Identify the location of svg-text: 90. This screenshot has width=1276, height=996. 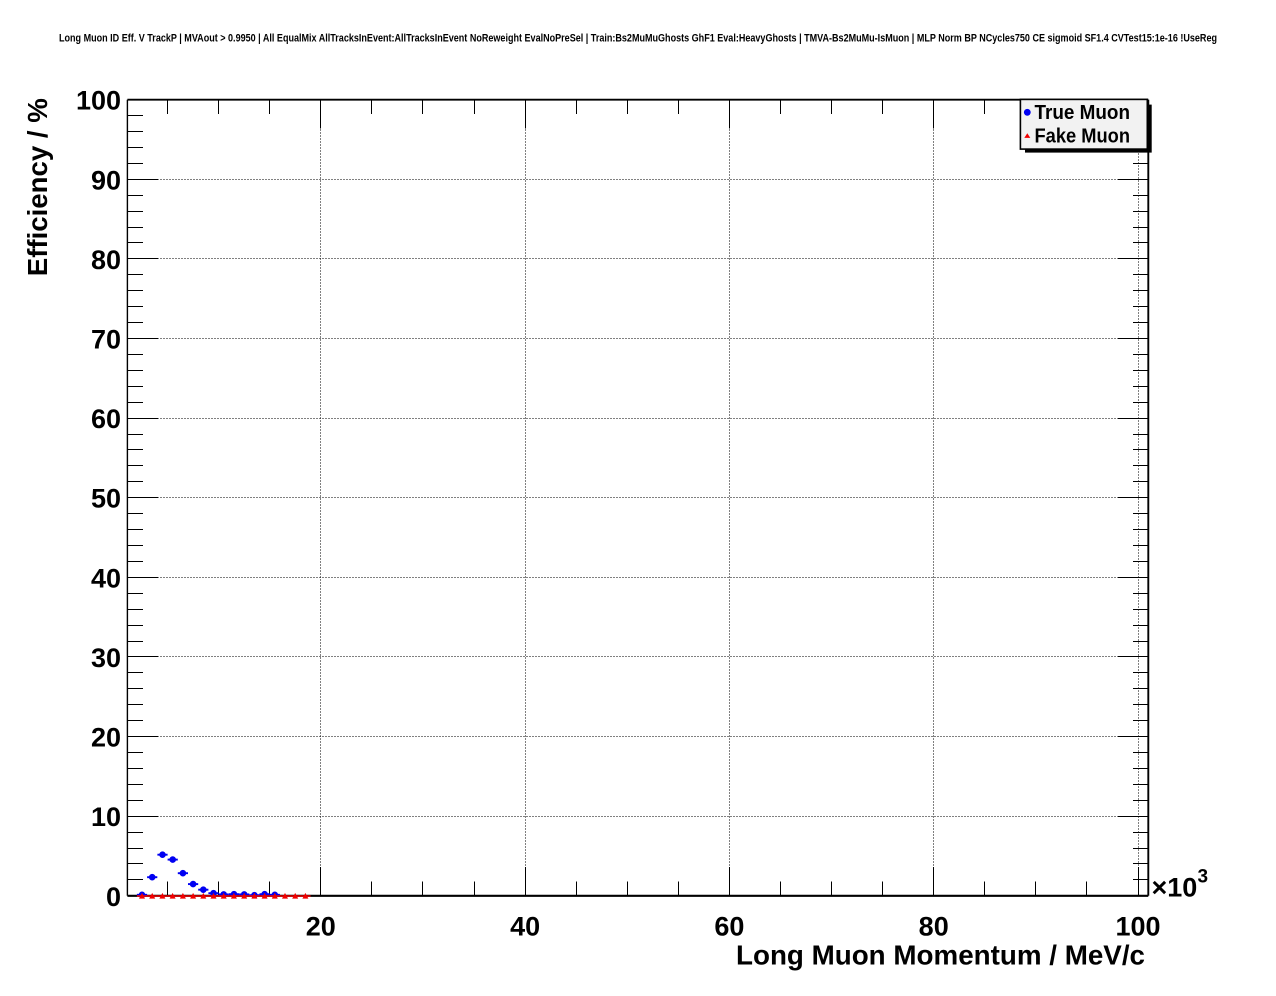
(106, 180).